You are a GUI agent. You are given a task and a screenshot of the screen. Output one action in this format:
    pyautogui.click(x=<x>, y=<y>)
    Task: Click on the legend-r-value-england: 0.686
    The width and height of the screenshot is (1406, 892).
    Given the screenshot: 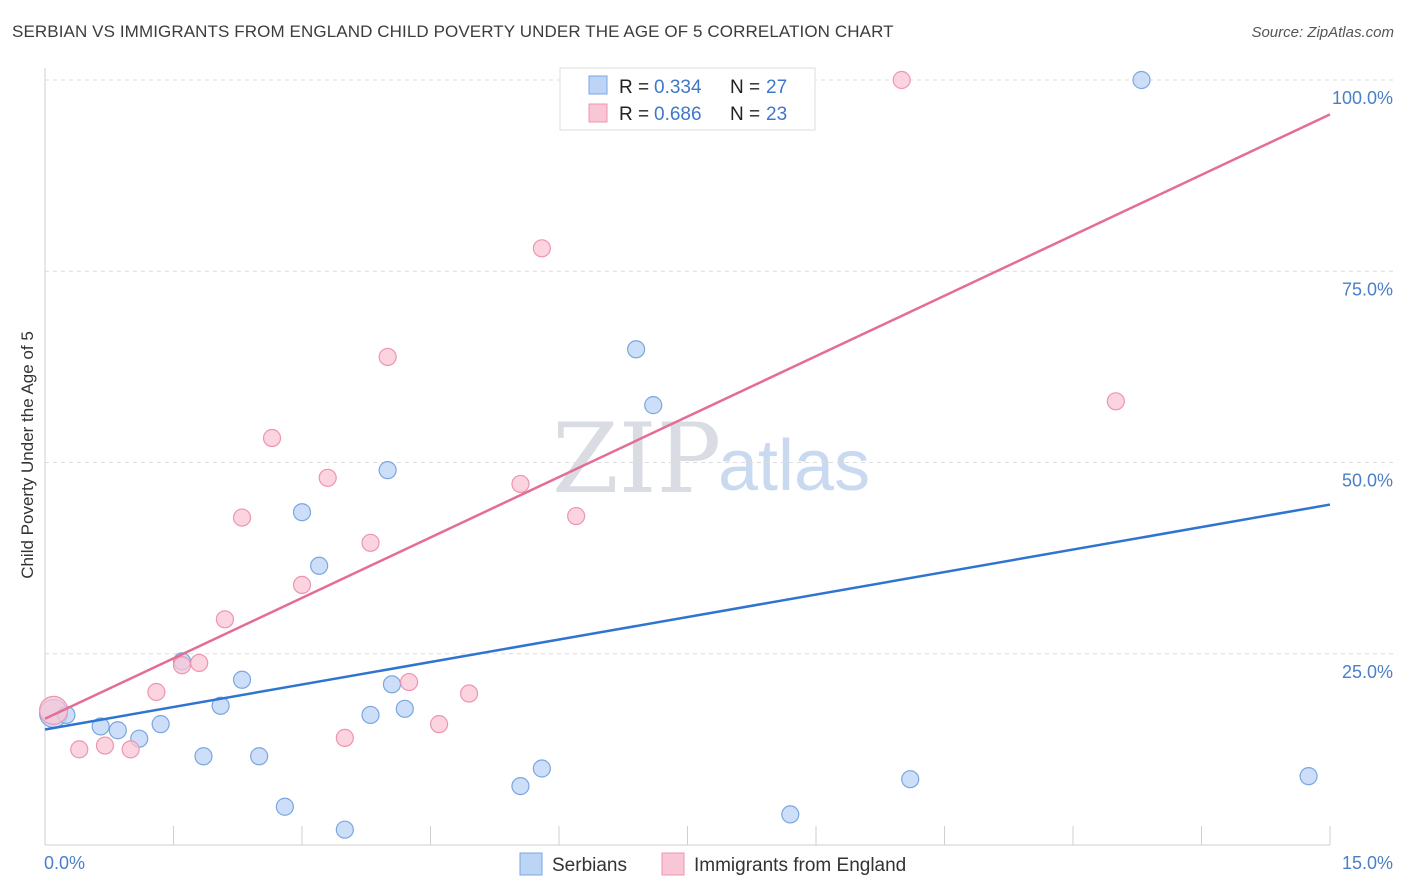 What is the action you would take?
    pyautogui.click(x=678, y=114)
    